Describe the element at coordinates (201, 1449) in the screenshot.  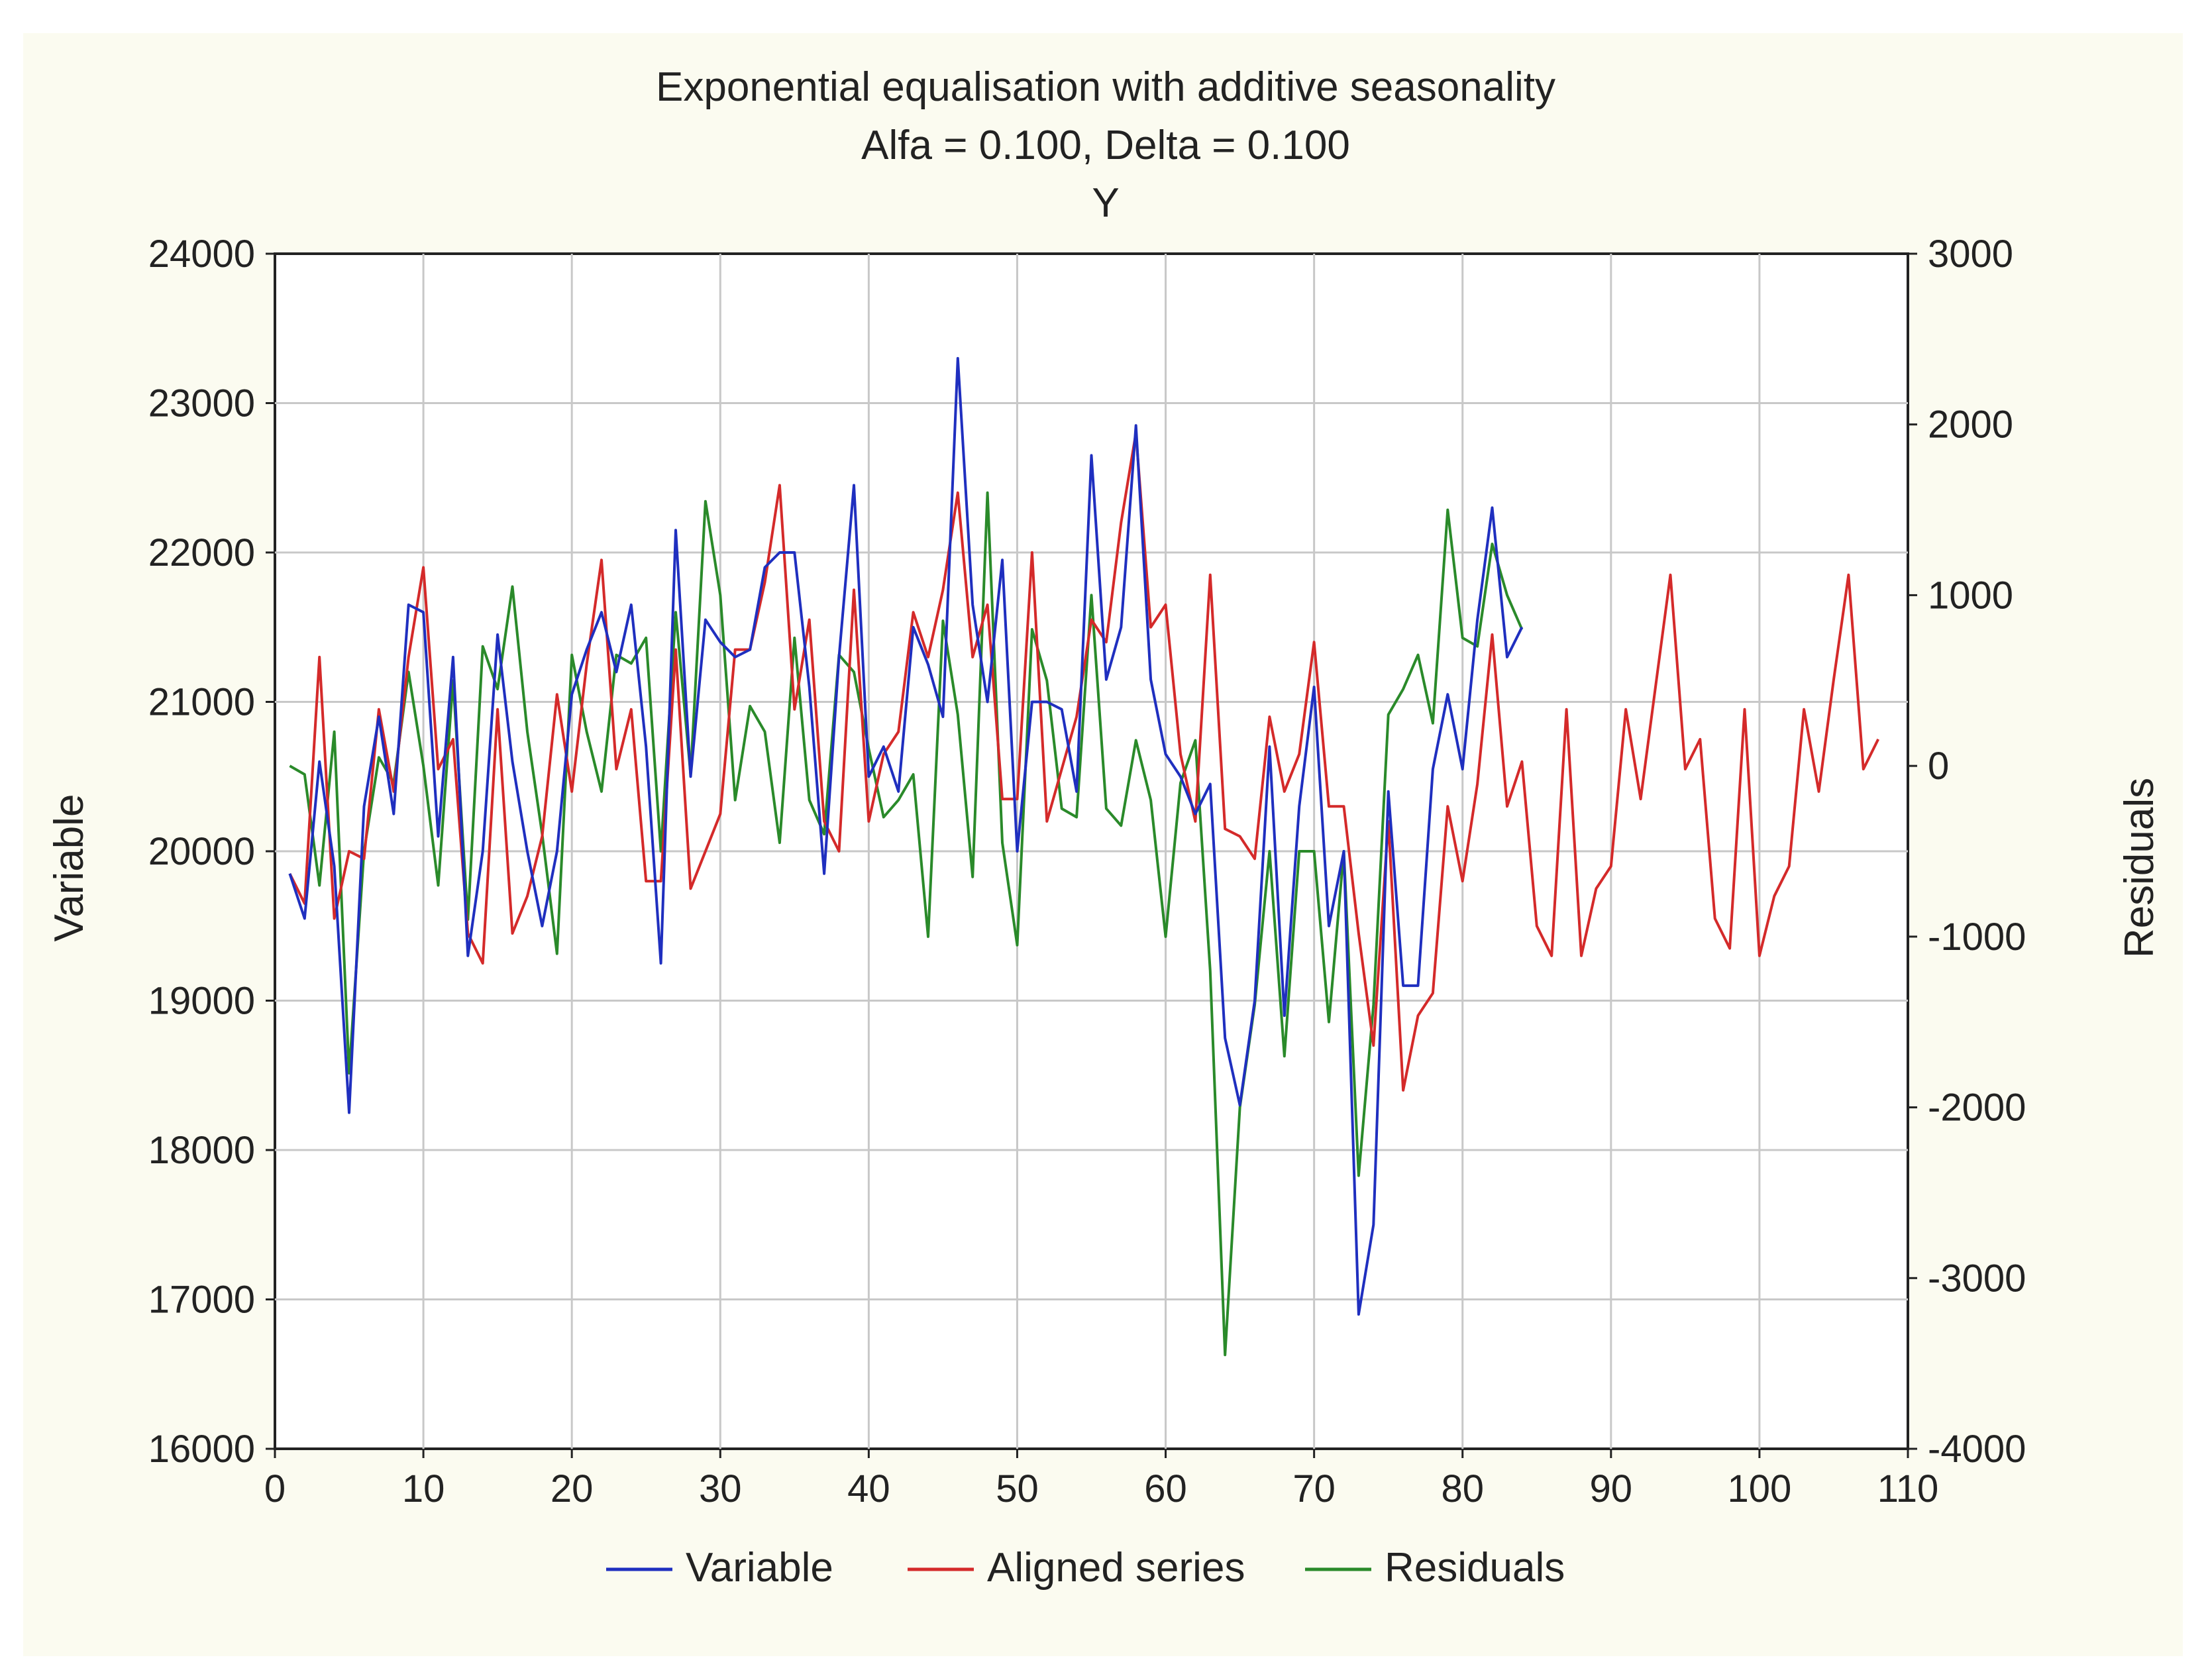
I see `y-tick-label: 16000` at that location.